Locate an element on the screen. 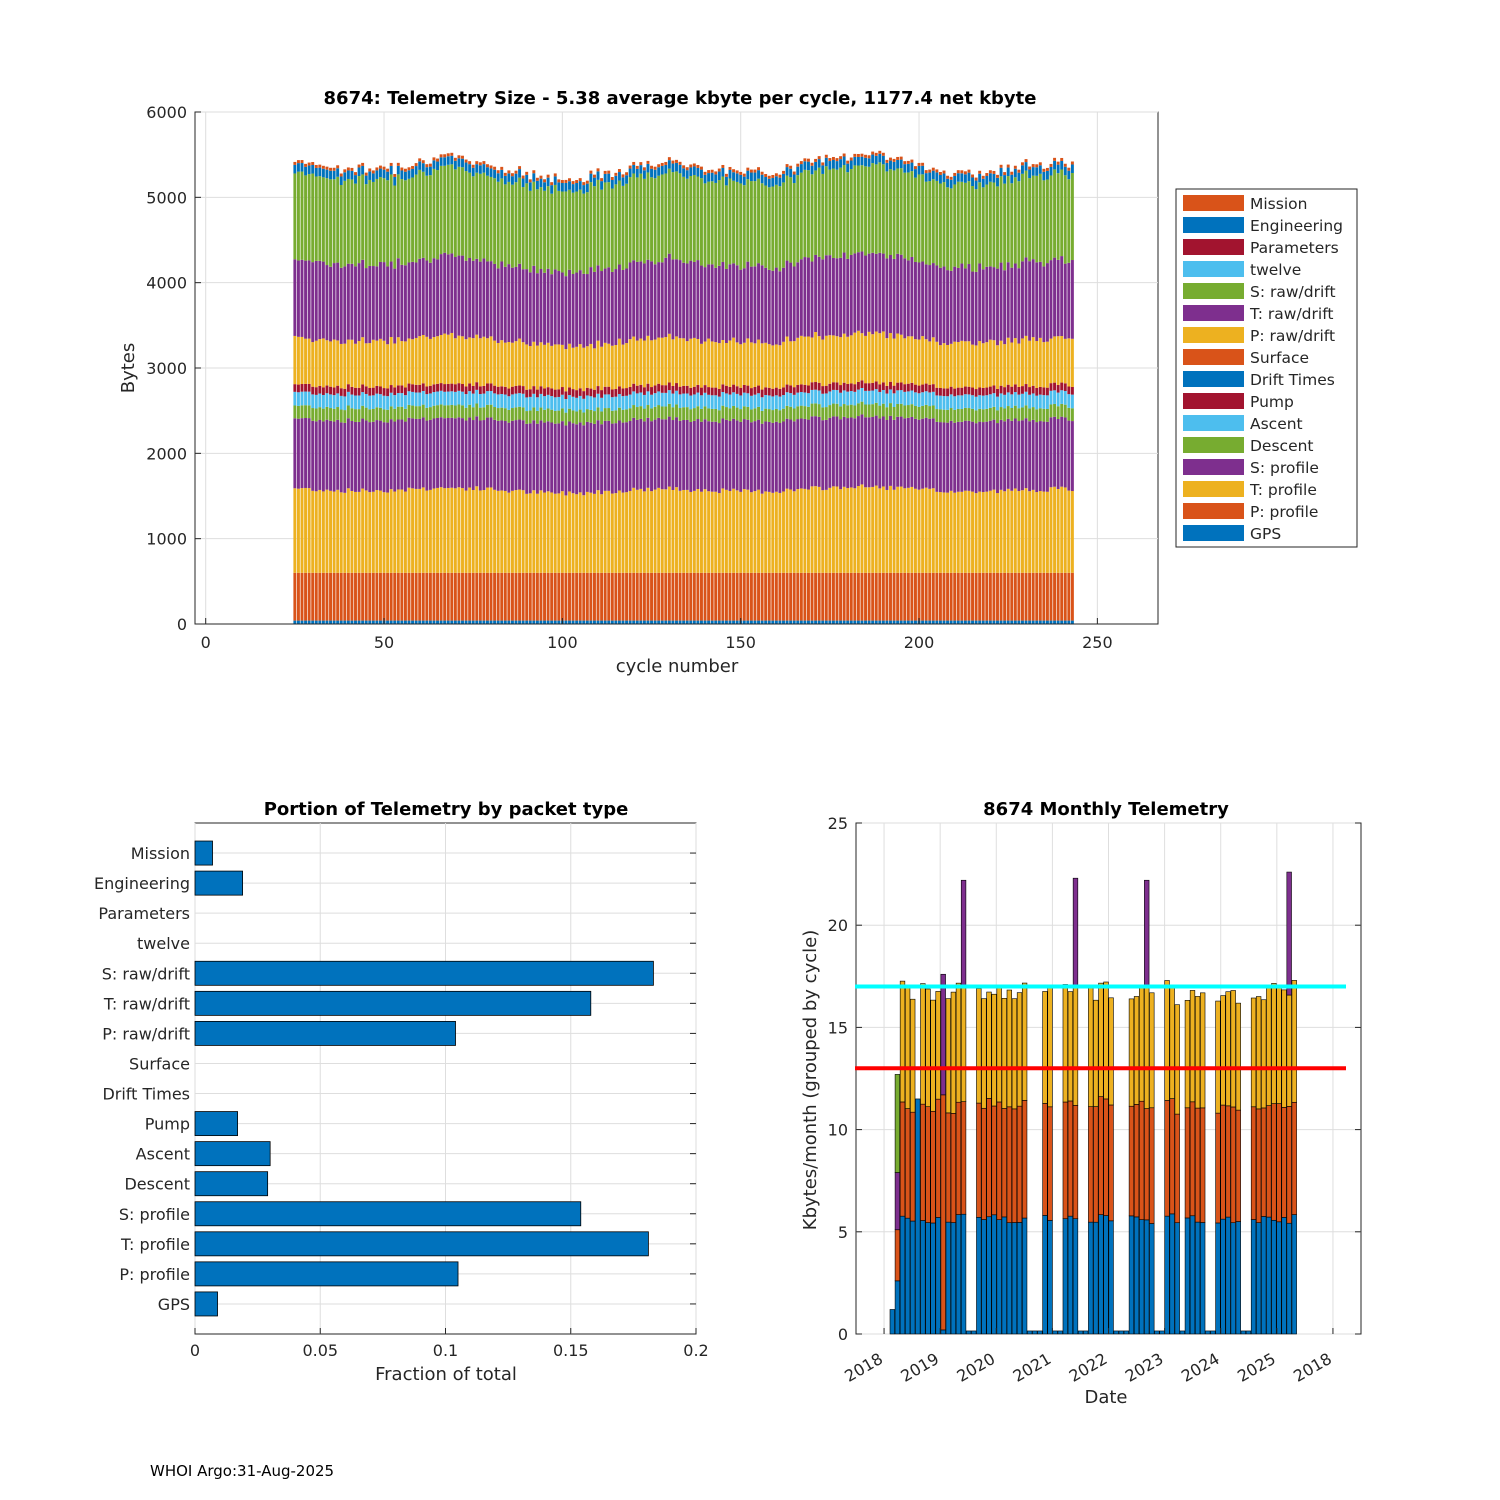 Image resolution: width=1500 pixels, height=1500 pixels. top-tick-label-x: 200 is located at coordinates (919, 642).